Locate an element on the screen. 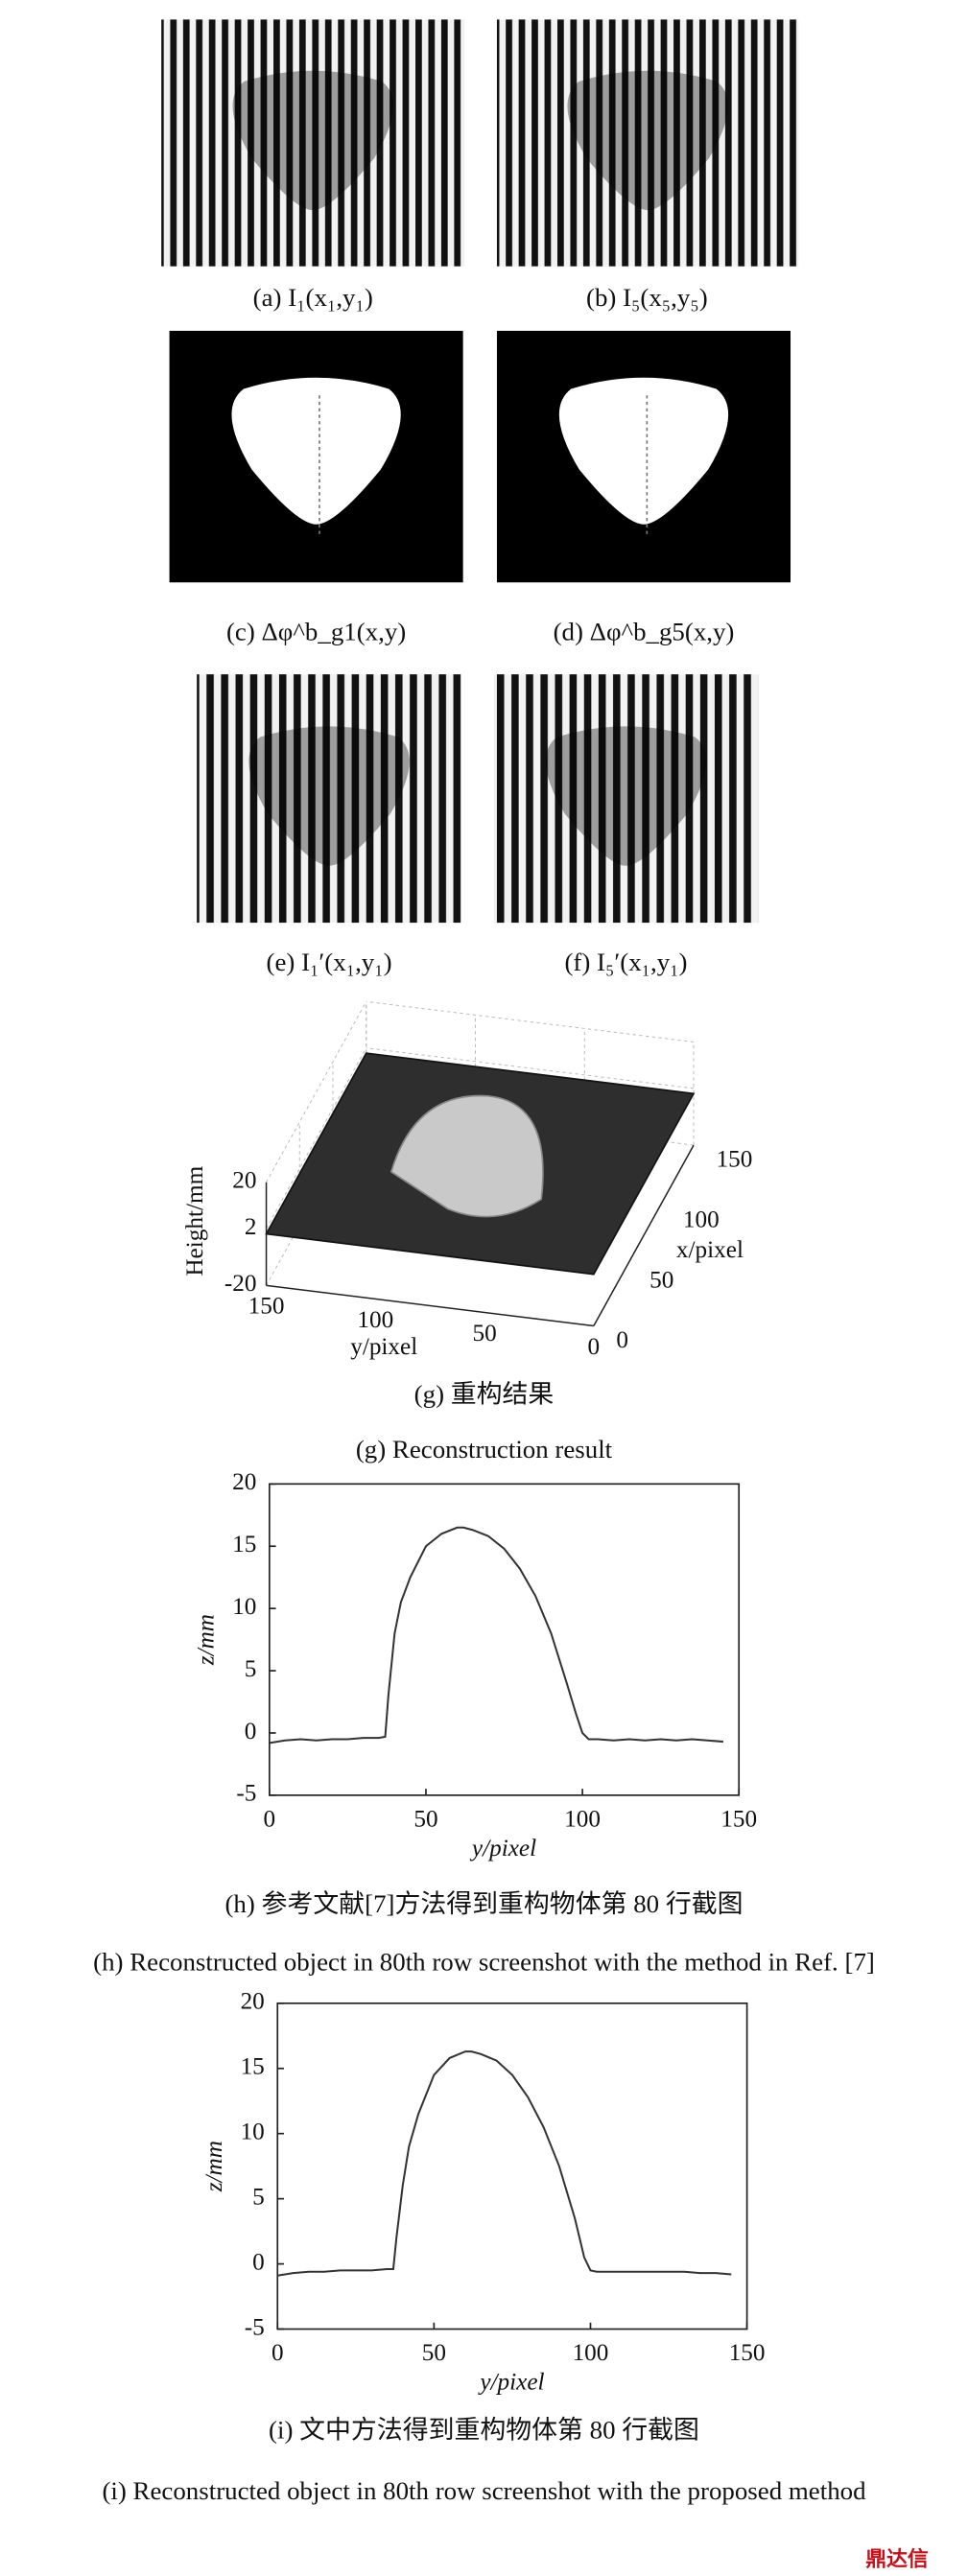  caption: (g) Reconstruction result is located at coordinates (484, 1449).